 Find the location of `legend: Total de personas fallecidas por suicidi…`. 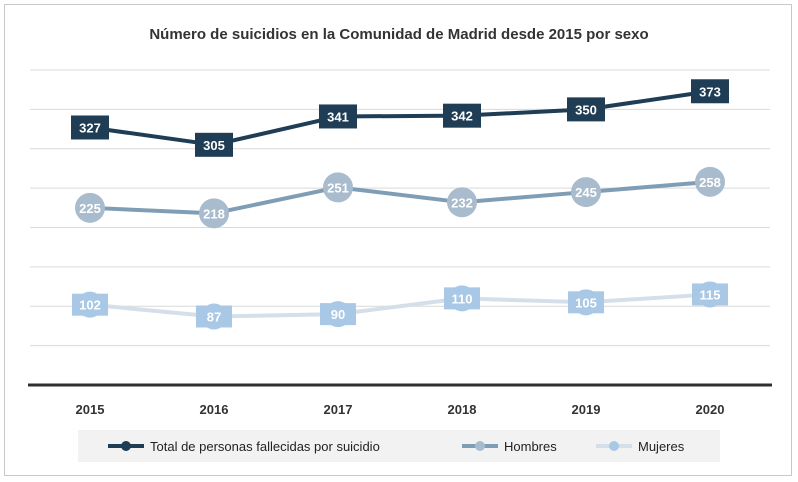

legend: Total de personas fallecidas por suicidi… is located at coordinates (396, 446).